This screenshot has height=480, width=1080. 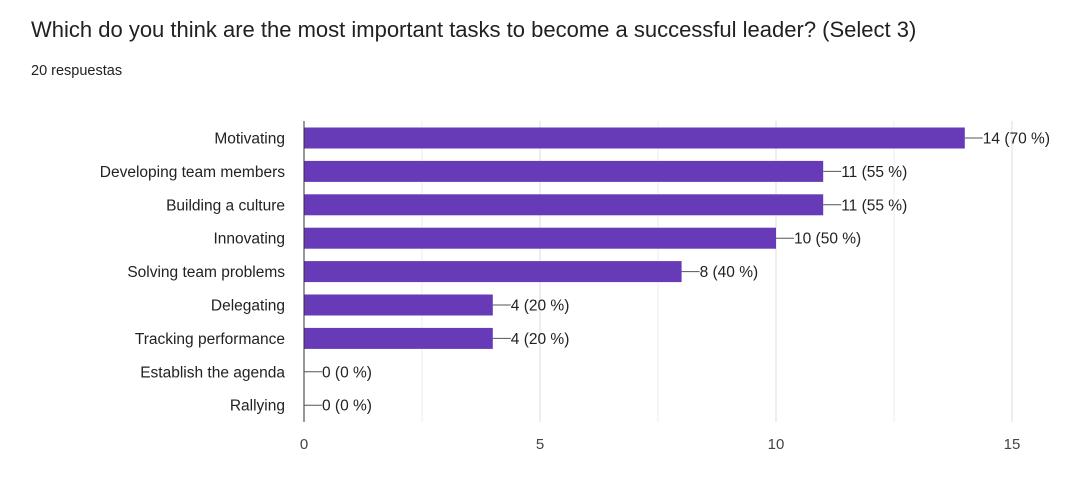 I want to click on data-label: 14 (70 %), so click(x=1016, y=139).